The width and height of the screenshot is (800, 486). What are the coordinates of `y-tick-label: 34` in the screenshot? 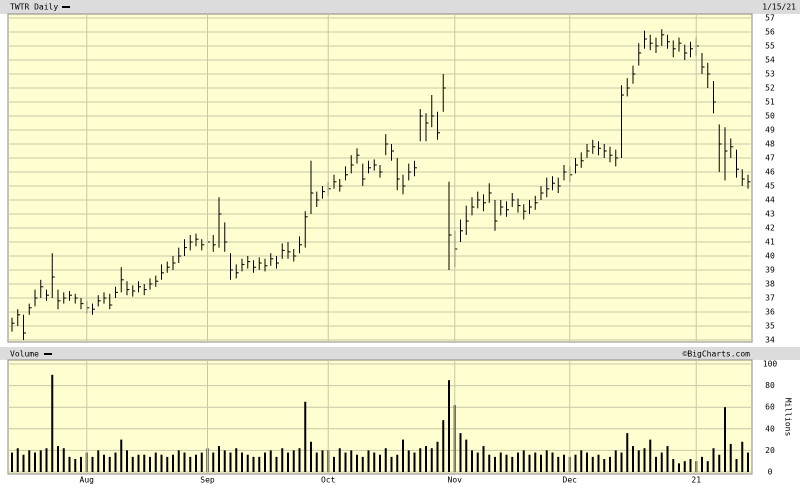 It's located at (770, 340).